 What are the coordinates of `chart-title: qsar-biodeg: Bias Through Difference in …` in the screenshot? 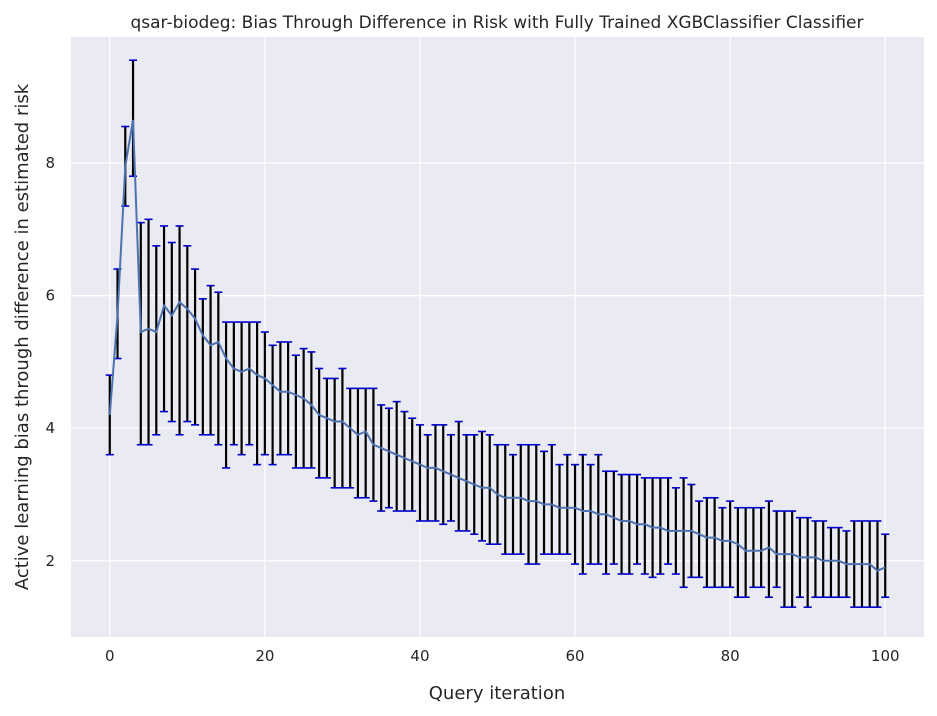 It's located at (496, 23).